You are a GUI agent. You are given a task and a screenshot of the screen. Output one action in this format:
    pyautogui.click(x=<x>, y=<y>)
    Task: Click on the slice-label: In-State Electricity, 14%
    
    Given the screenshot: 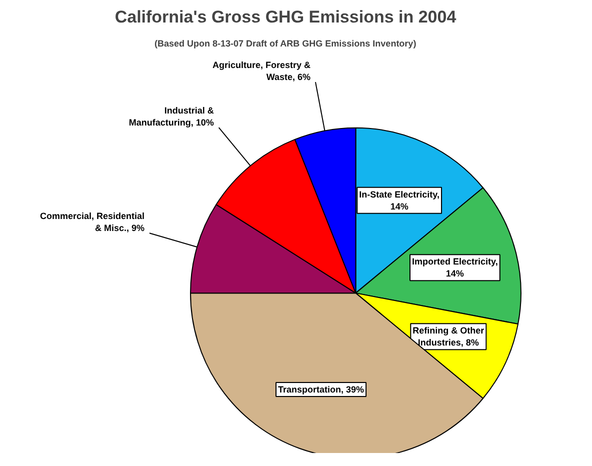 What is the action you would take?
    pyautogui.click(x=399, y=200)
    